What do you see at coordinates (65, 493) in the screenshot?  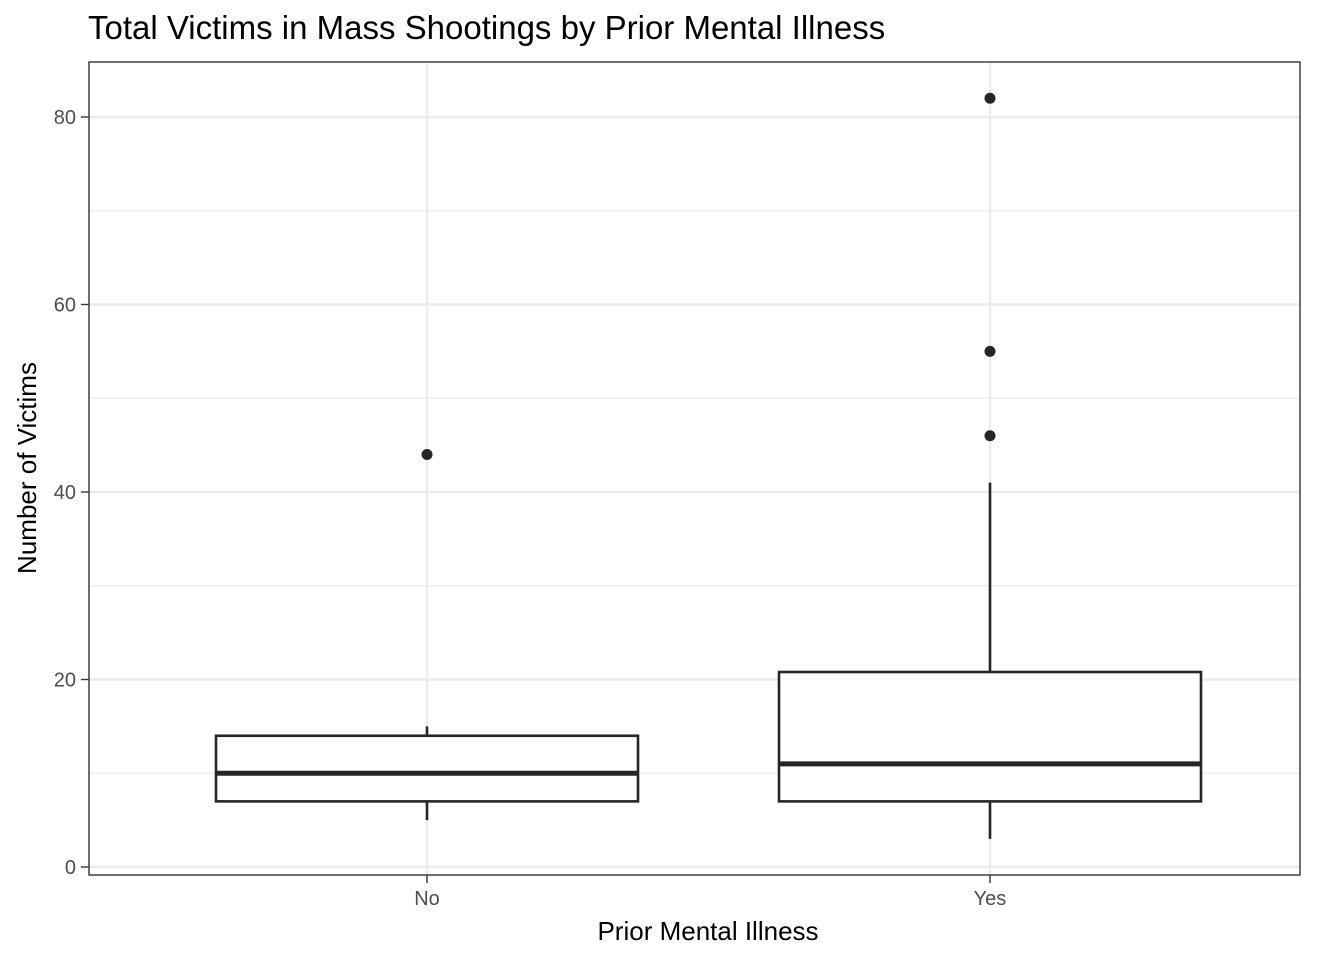 I see `y-tick-label: 40` at bounding box center [65, 493].